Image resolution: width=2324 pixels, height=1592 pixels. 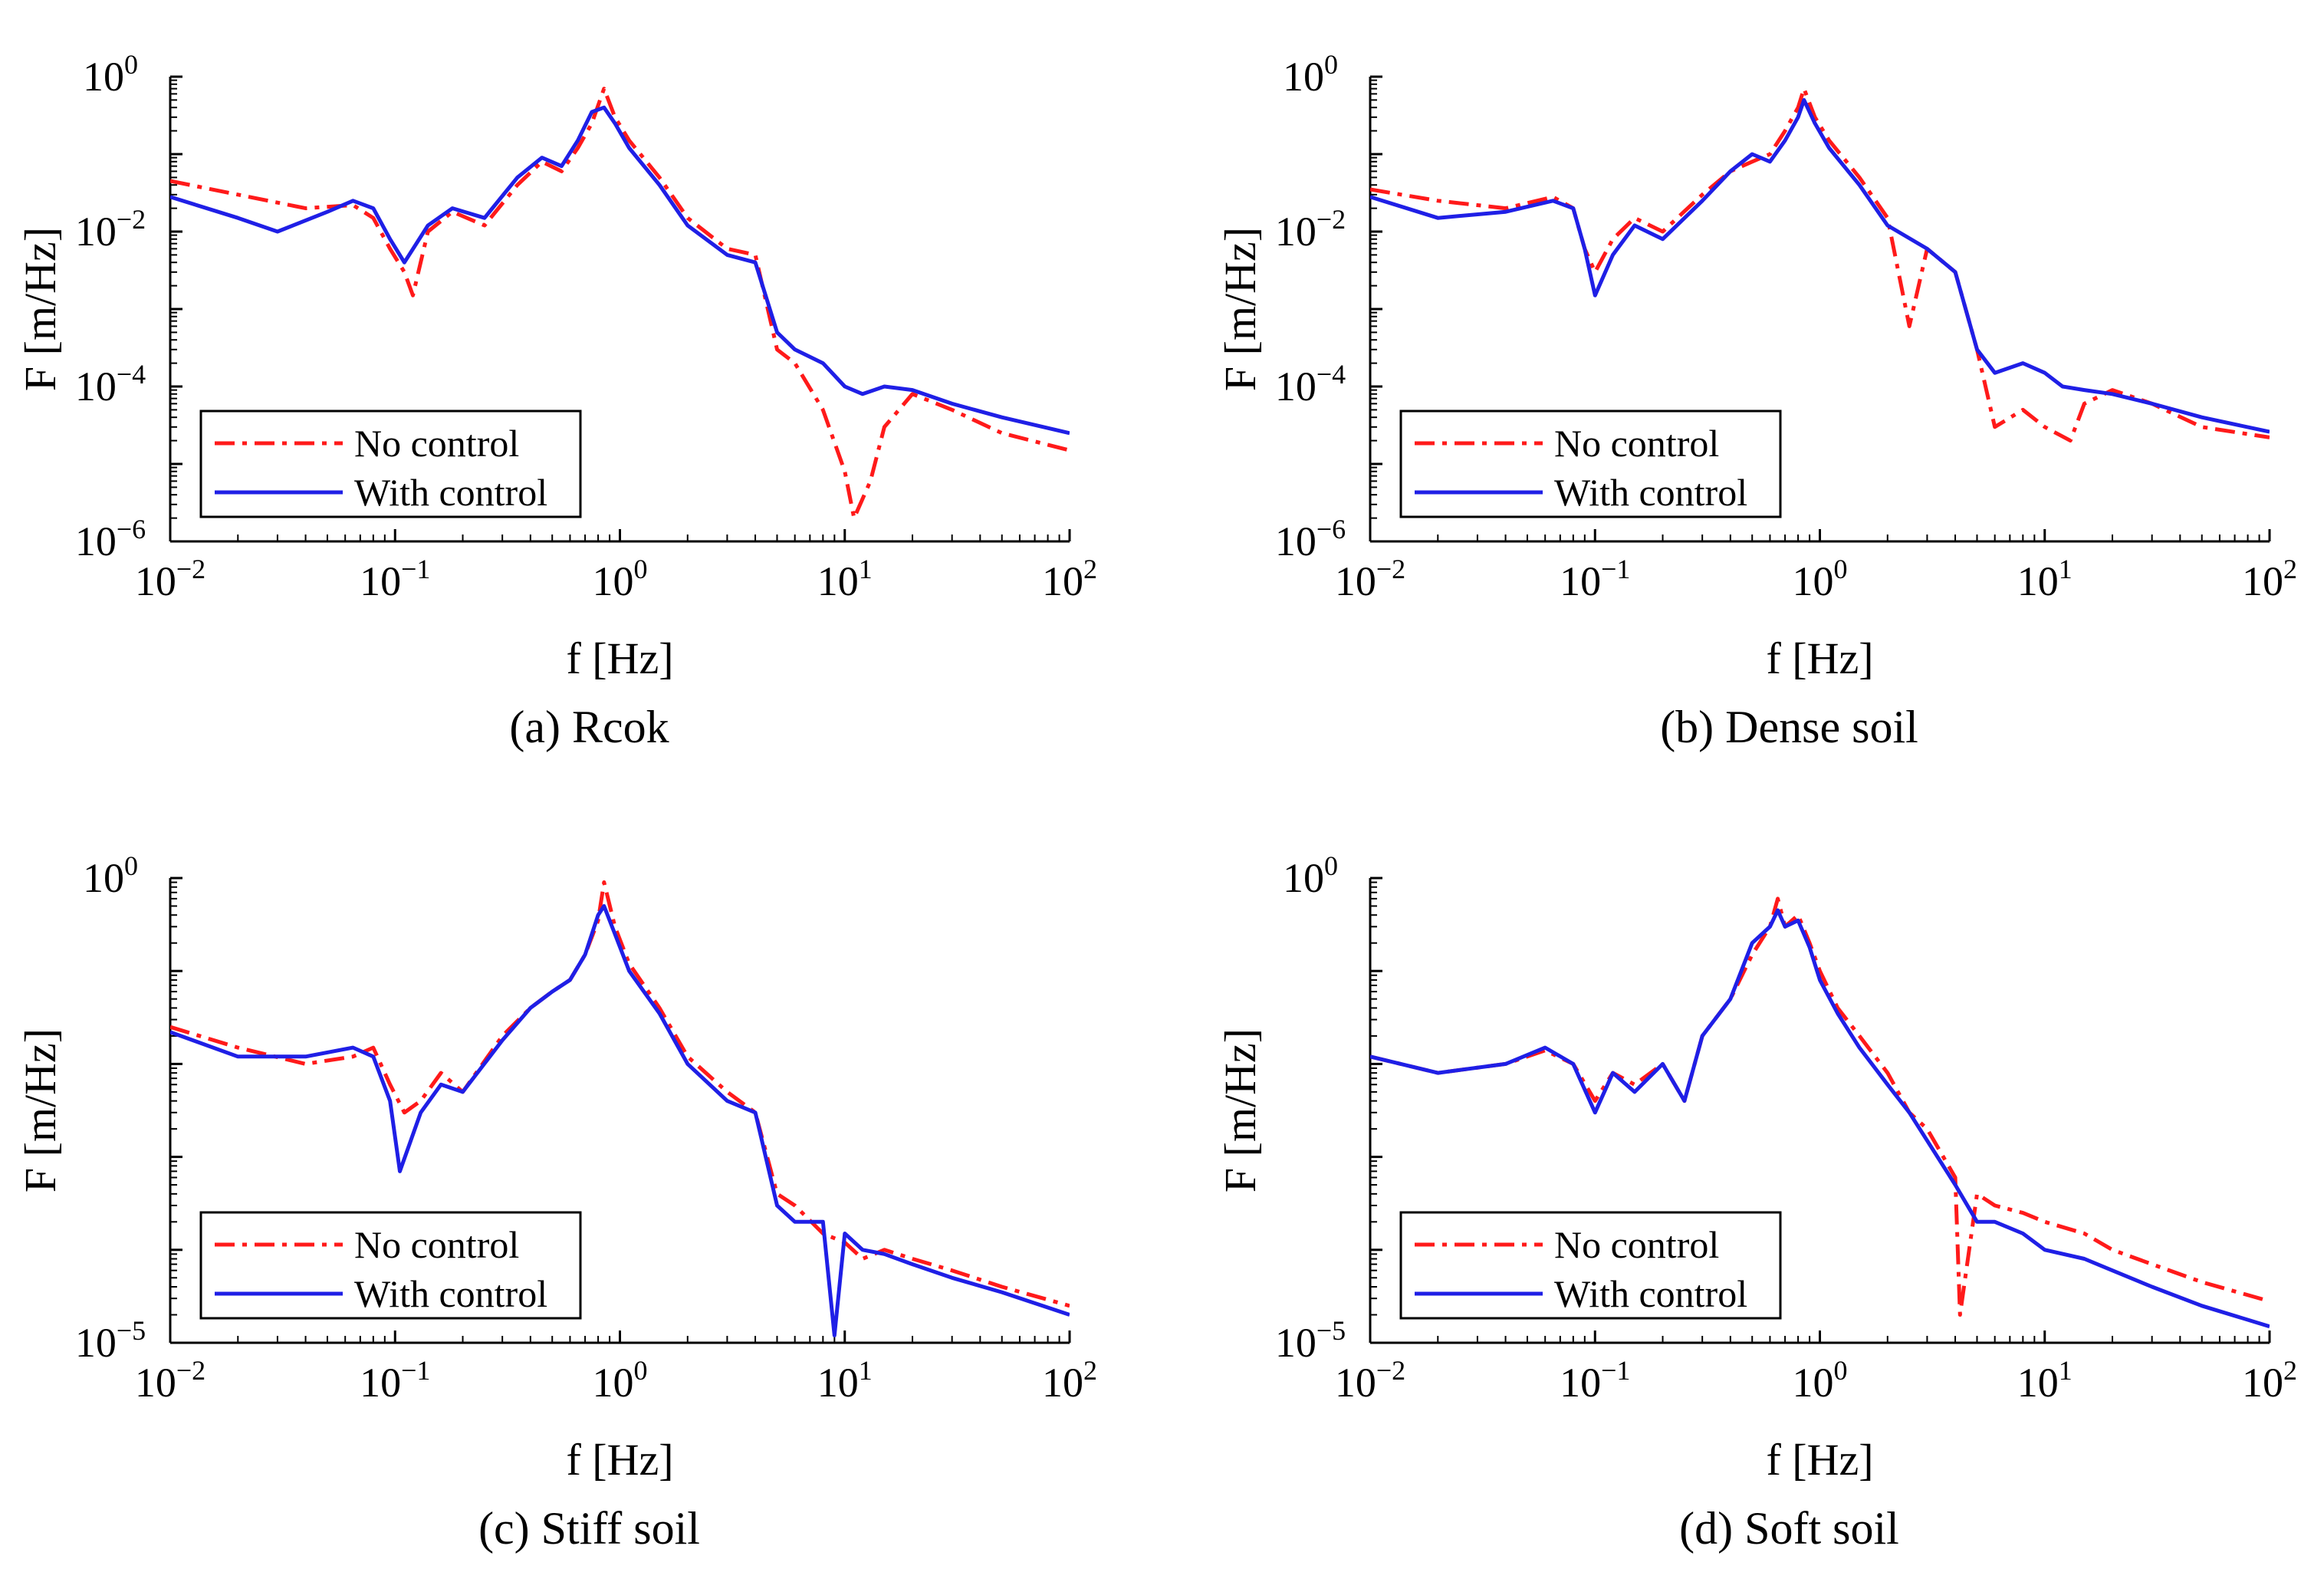 What do you see at coordinates (589, 1528) in the screenshot?
I see `panel-caption: (c) Stiff soil` at bounding box center [589, 1528].